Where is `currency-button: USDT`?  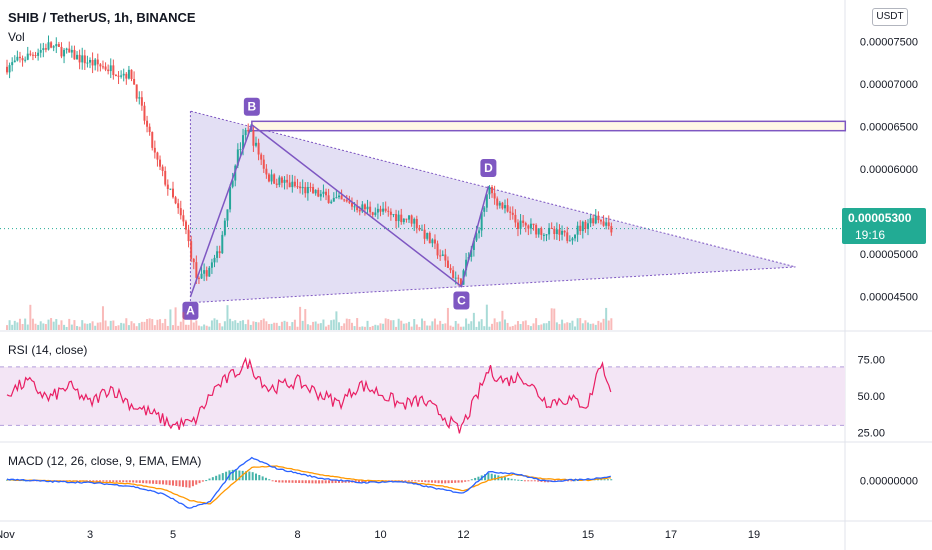 currency-button: USDT is located at coordinates (890, 17).